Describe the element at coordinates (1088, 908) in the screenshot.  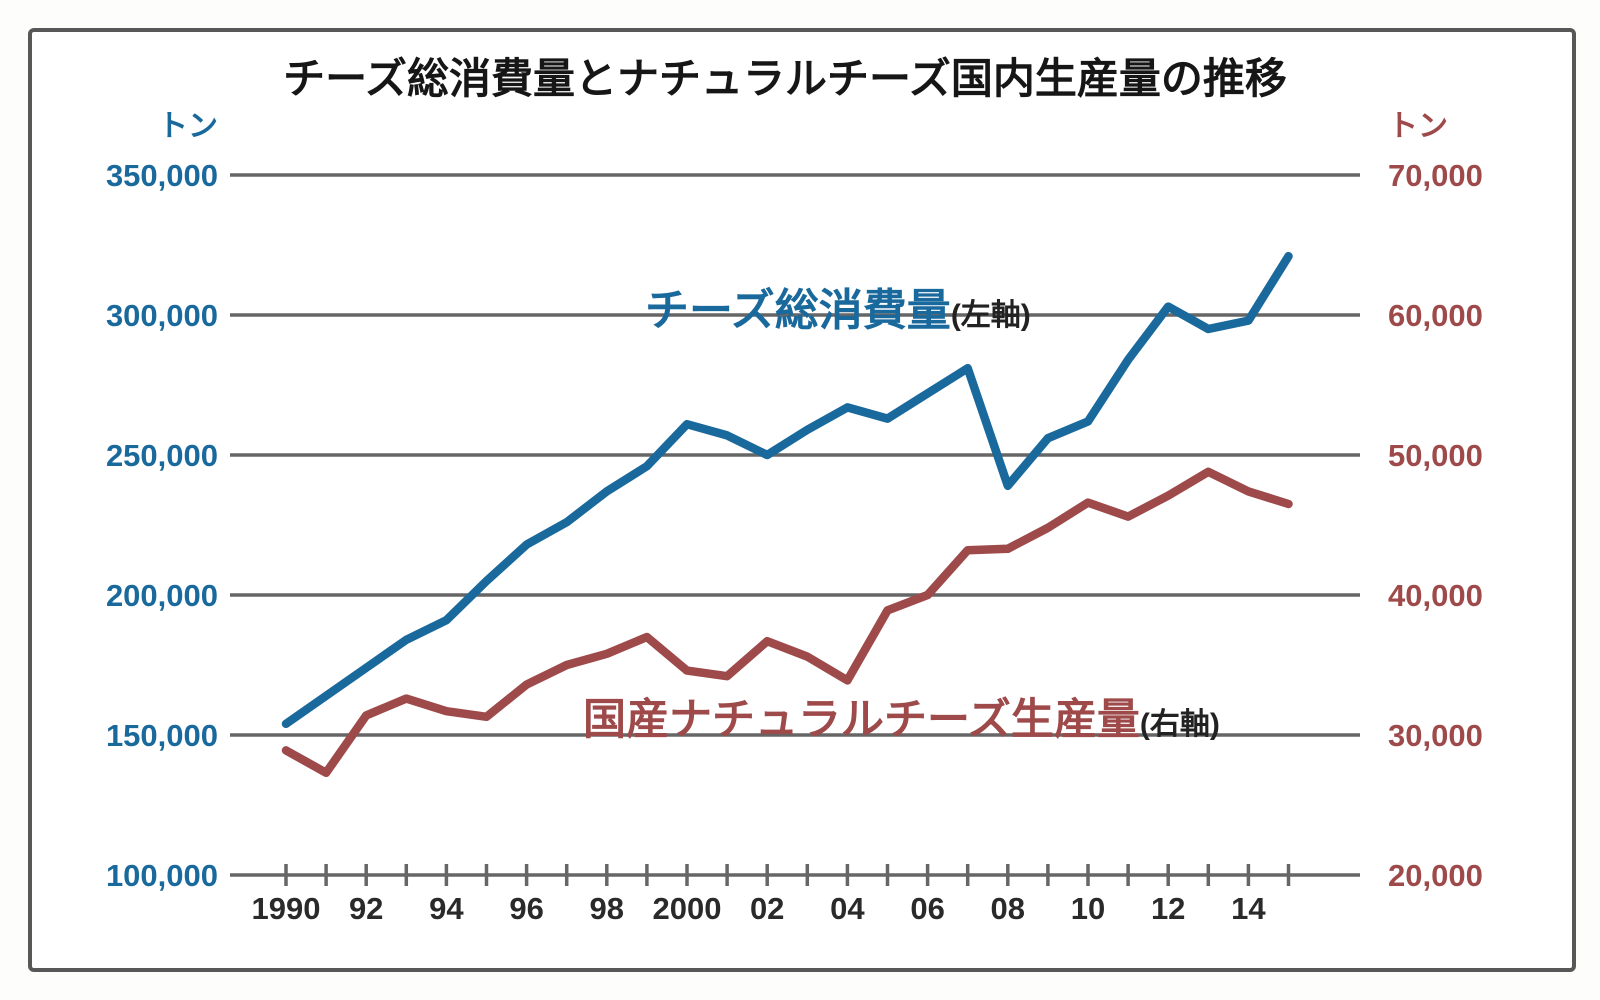
I see `x-axis-year-label: 10` at that location.